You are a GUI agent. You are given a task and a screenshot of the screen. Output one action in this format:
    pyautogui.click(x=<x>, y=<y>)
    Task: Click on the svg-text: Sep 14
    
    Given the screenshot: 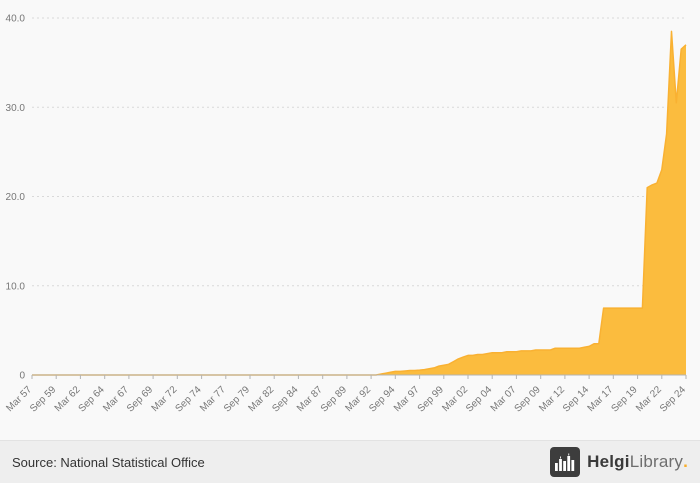 What is the action you would take?
    pyautogui.click(x=576, y=399)
    